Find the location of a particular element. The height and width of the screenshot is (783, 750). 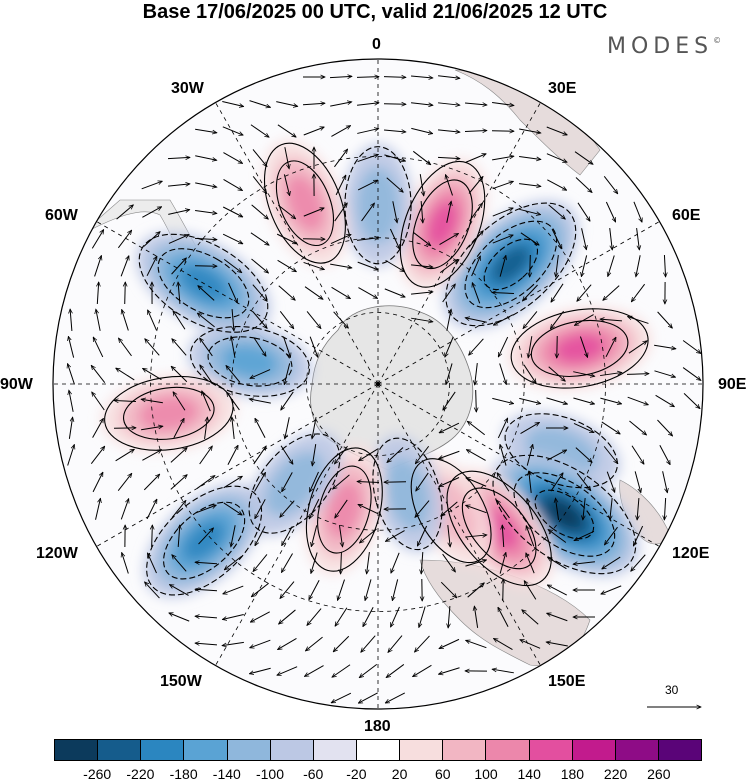

lon-label-120e: 120E is located at coordinates (691, 553).